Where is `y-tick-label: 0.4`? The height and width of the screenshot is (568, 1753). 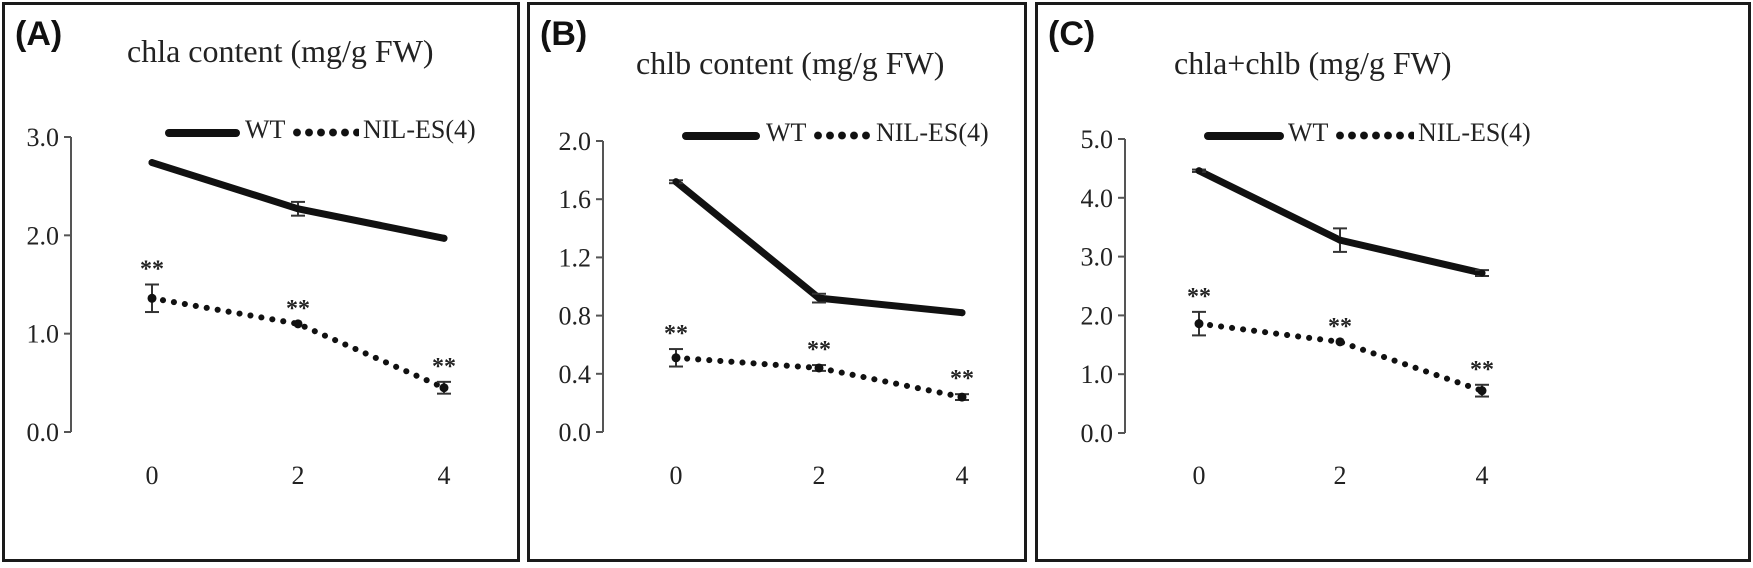 y-tick-label: 0.4 is located at coordinates (575, 374).